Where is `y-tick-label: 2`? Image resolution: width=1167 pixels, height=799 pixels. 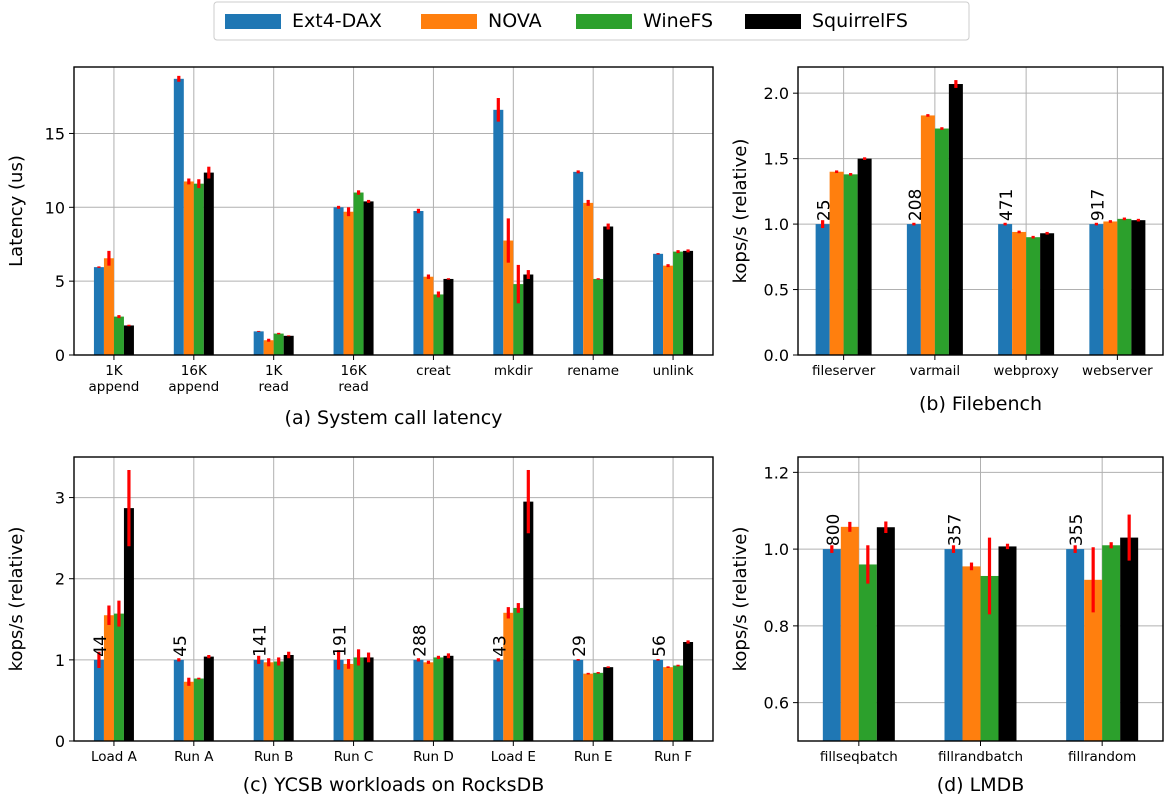 y-tick-label: 2 is located at coordinates (60, 579).